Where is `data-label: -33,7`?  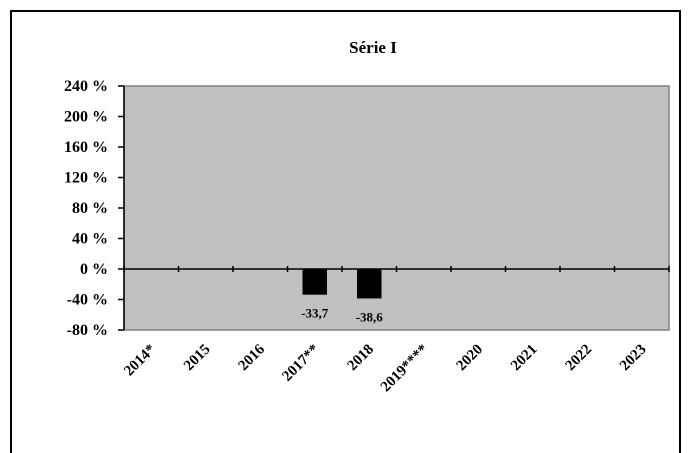 data-label: -33,7 is located at coordinates (315, 313).